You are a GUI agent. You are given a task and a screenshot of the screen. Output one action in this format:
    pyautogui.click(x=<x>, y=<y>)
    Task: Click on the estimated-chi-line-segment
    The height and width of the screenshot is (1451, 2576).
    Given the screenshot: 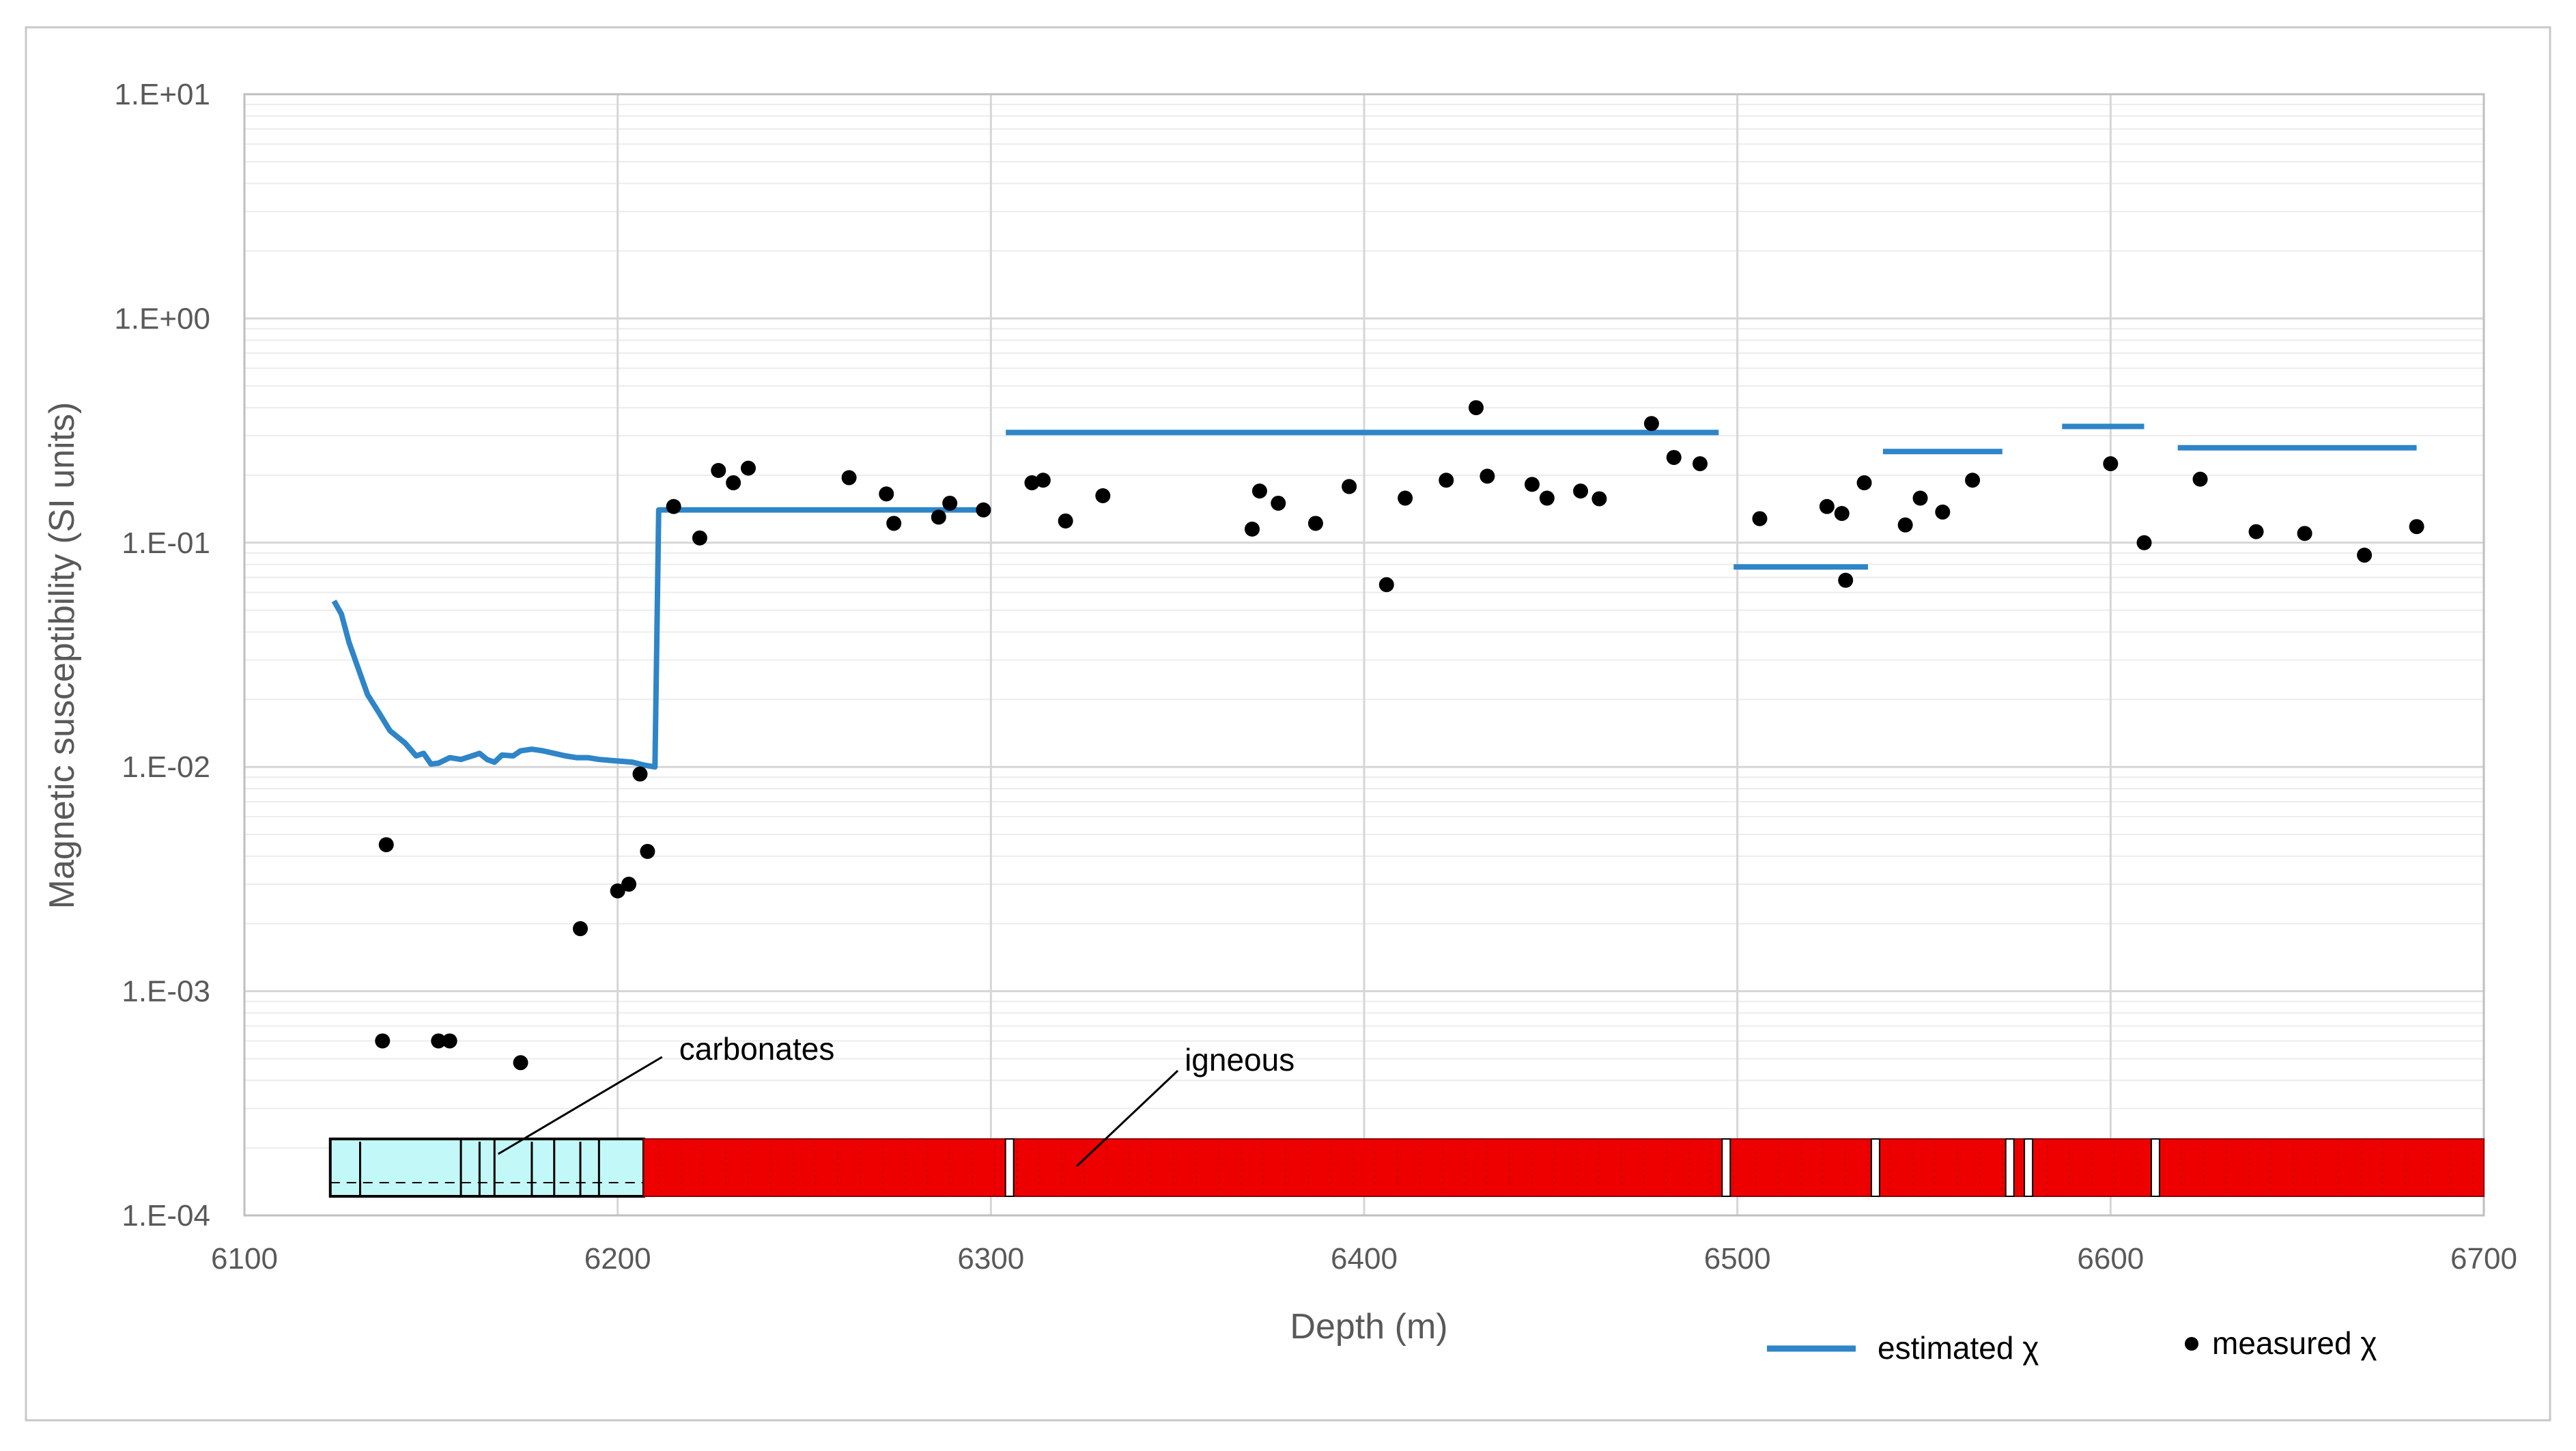 What is the action you would take?
    pyautogui.click(x=661, y=639)
    